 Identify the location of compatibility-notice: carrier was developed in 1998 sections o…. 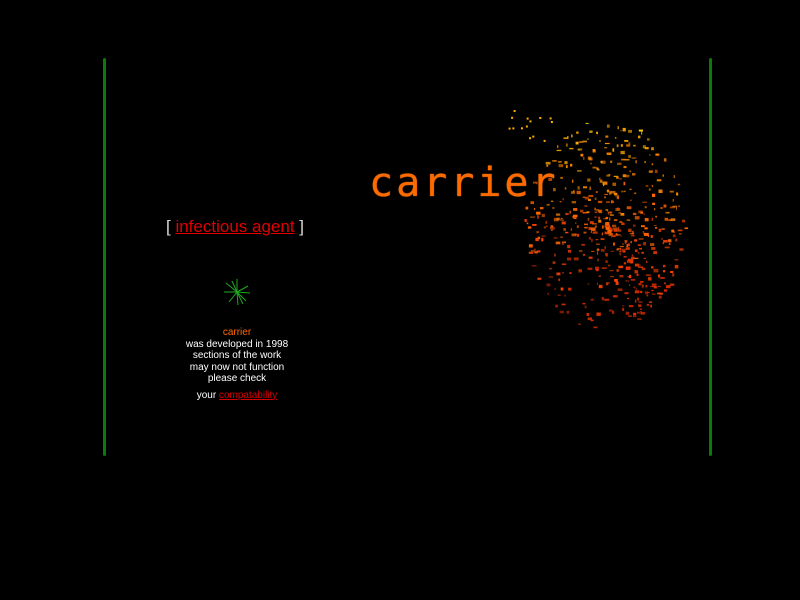
(237, 364).